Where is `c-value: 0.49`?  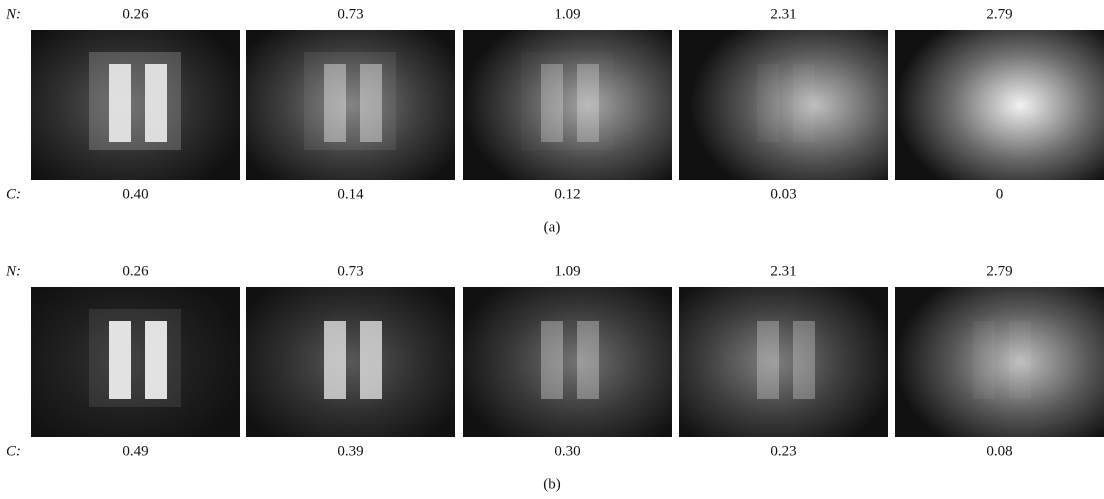 c-value: 0.49 is located at coordinates (135, 451).